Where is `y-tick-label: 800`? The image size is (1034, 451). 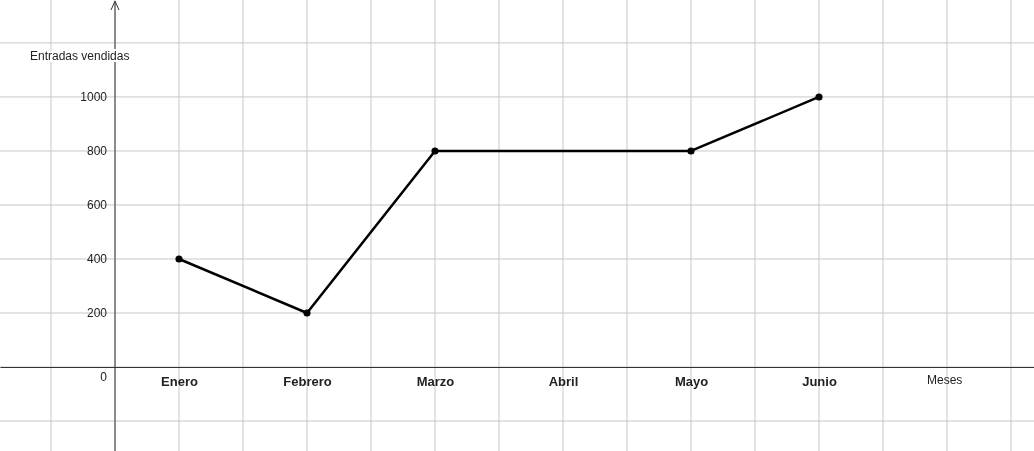 y-tick-label: 800 is located at coordinates (97, 151).